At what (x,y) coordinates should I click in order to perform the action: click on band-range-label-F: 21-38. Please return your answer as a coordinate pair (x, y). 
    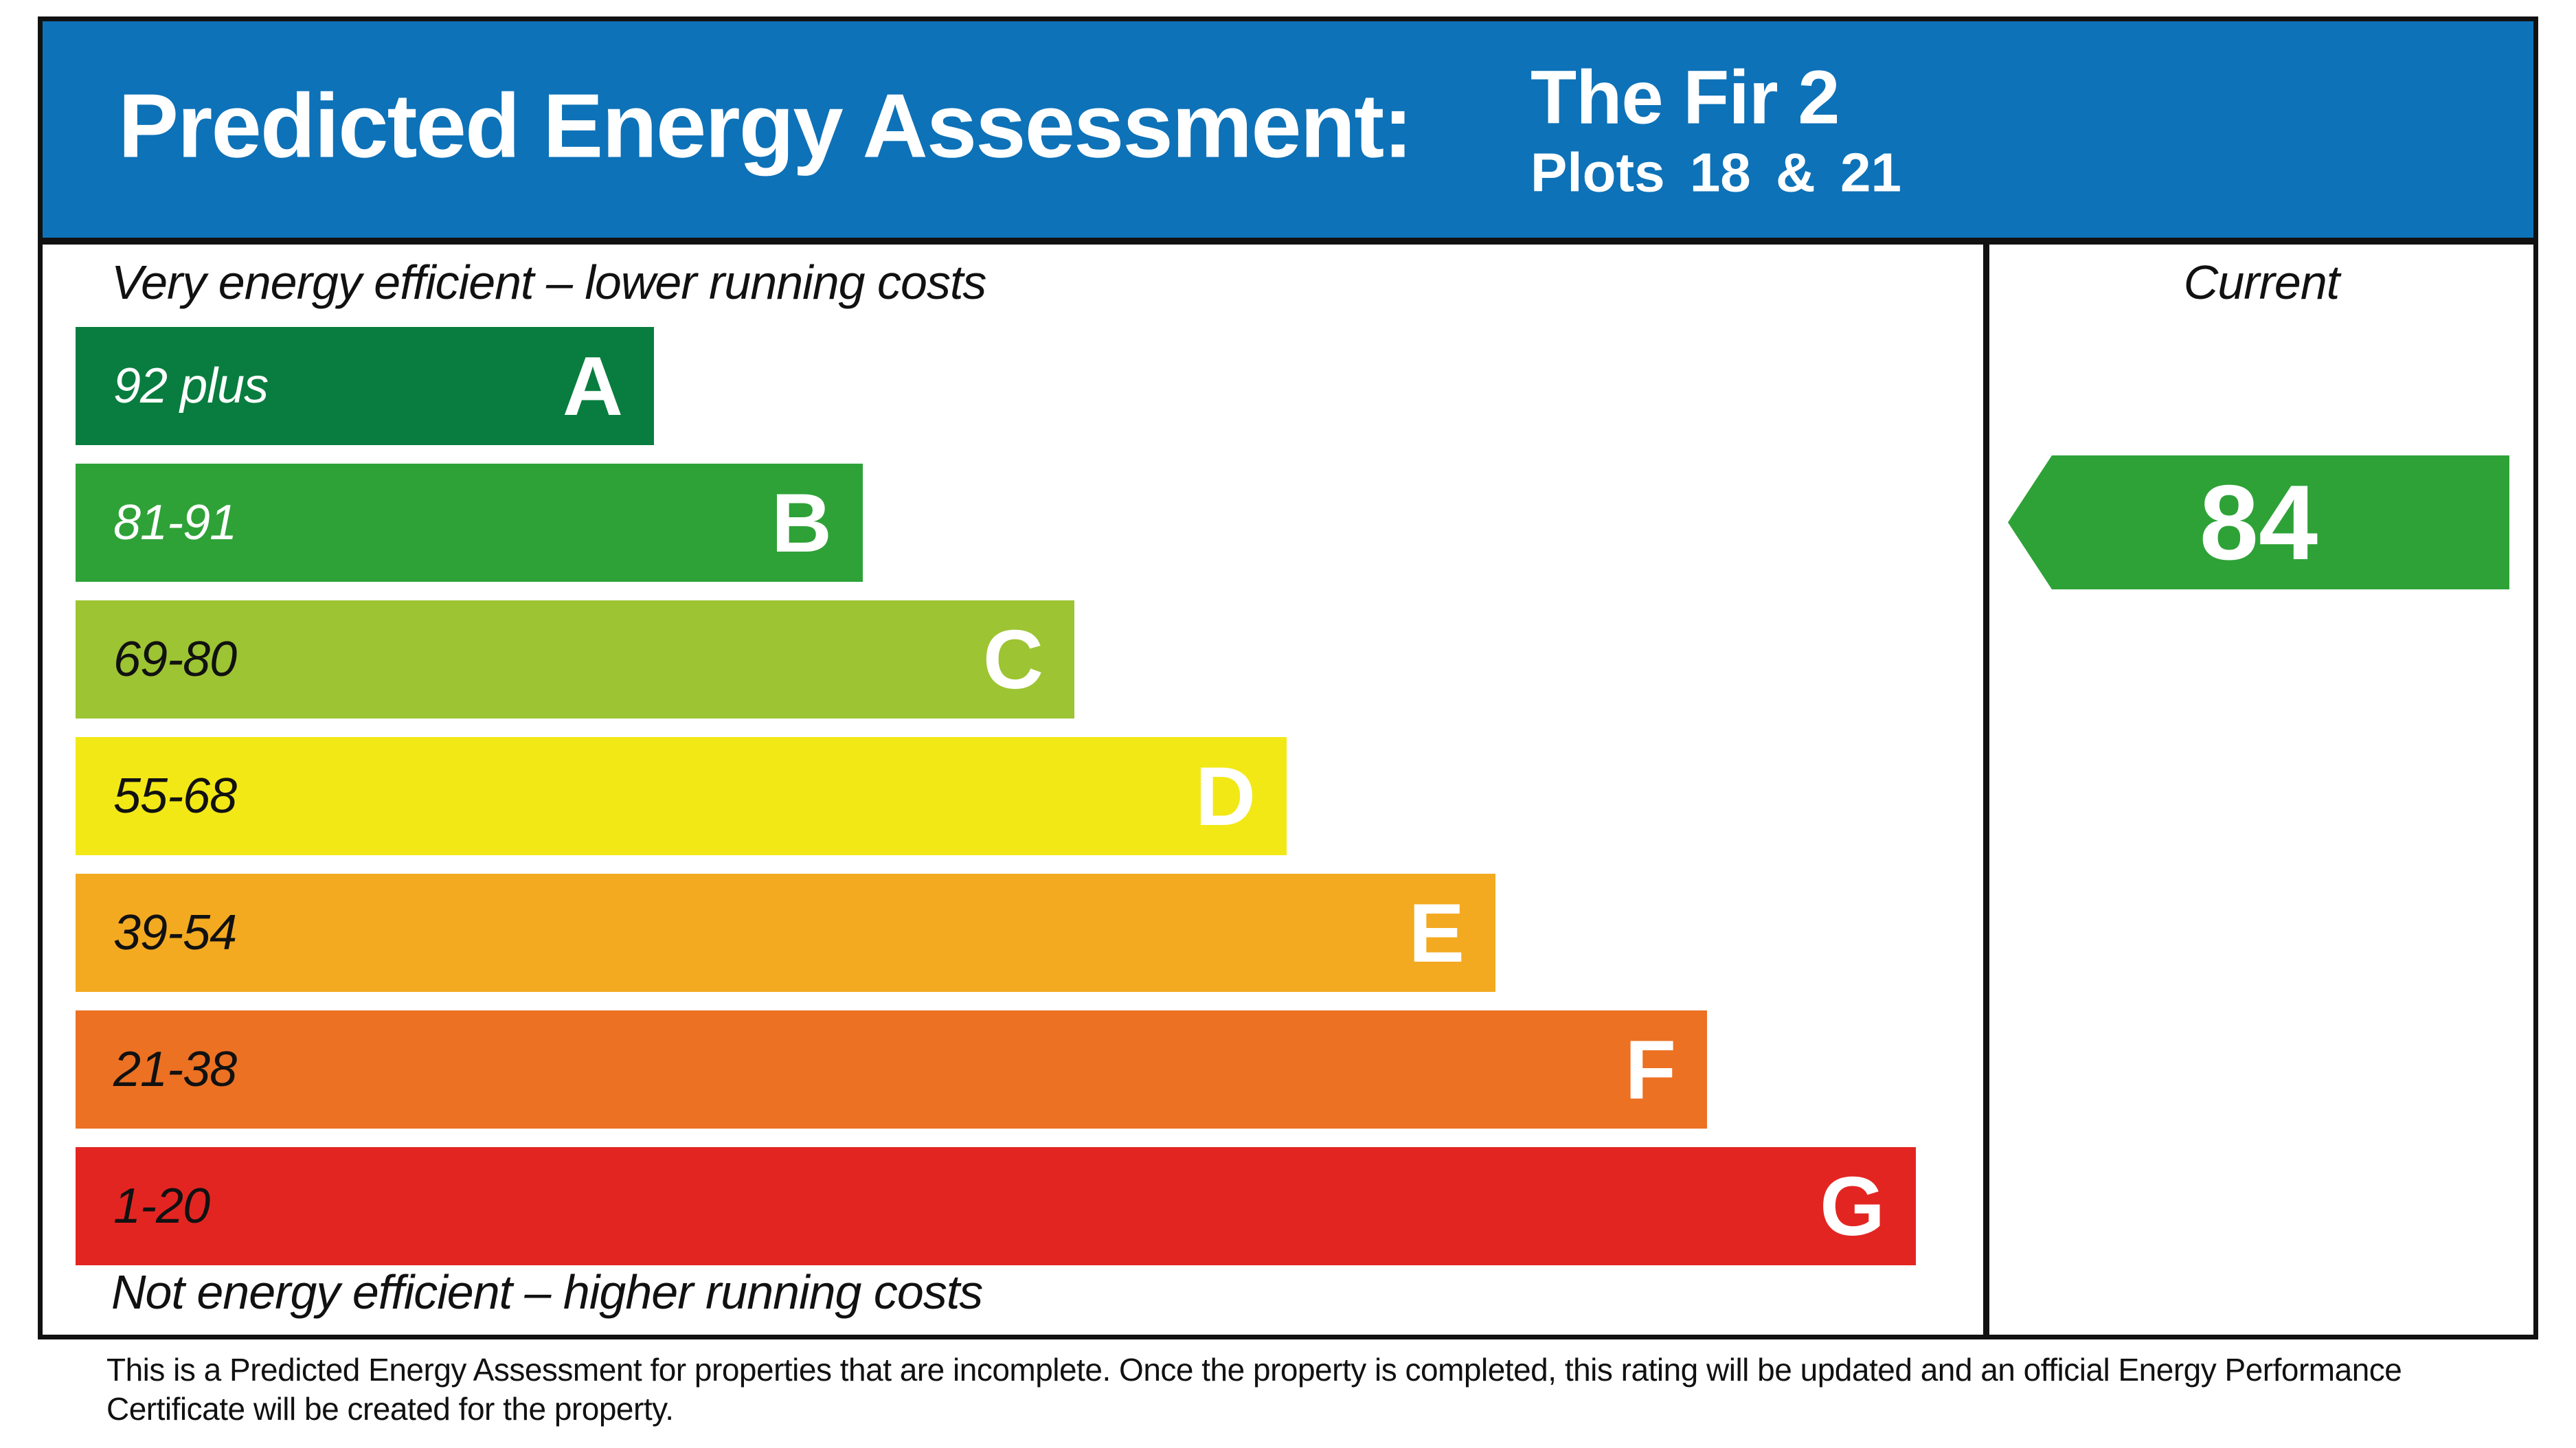
    Looking at the image, I should click on (175, 1069).